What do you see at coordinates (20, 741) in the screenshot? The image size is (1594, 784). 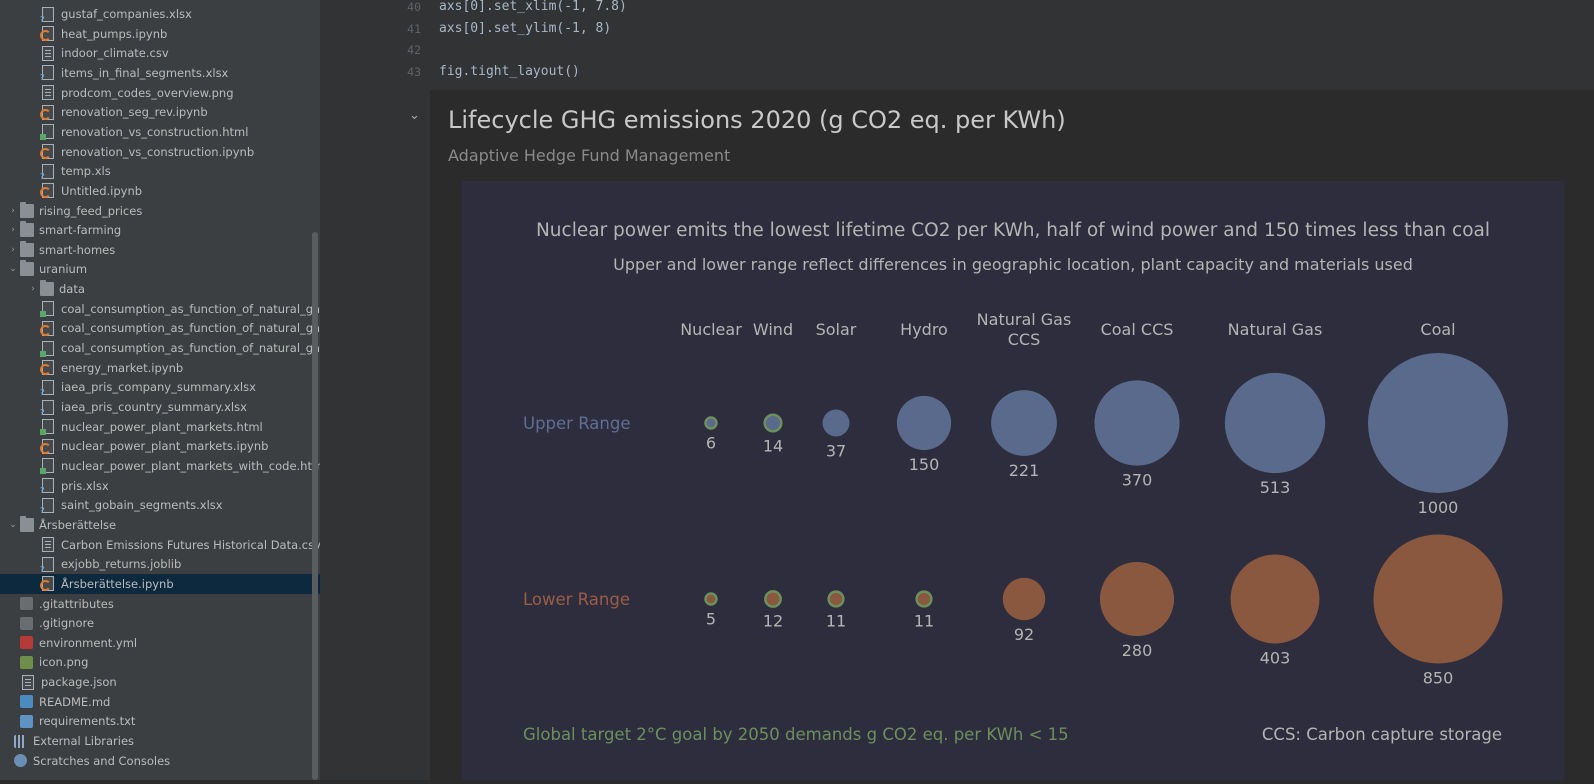 I see `lib-file-icon` at bounding box center [20, 741].